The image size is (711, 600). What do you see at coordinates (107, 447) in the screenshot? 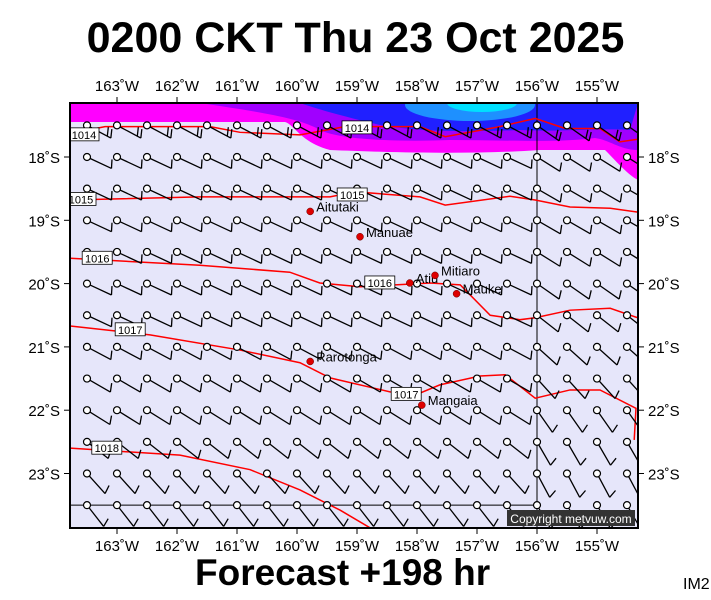
I see `isobar-label: 1018` at bounding box center [107, 447].